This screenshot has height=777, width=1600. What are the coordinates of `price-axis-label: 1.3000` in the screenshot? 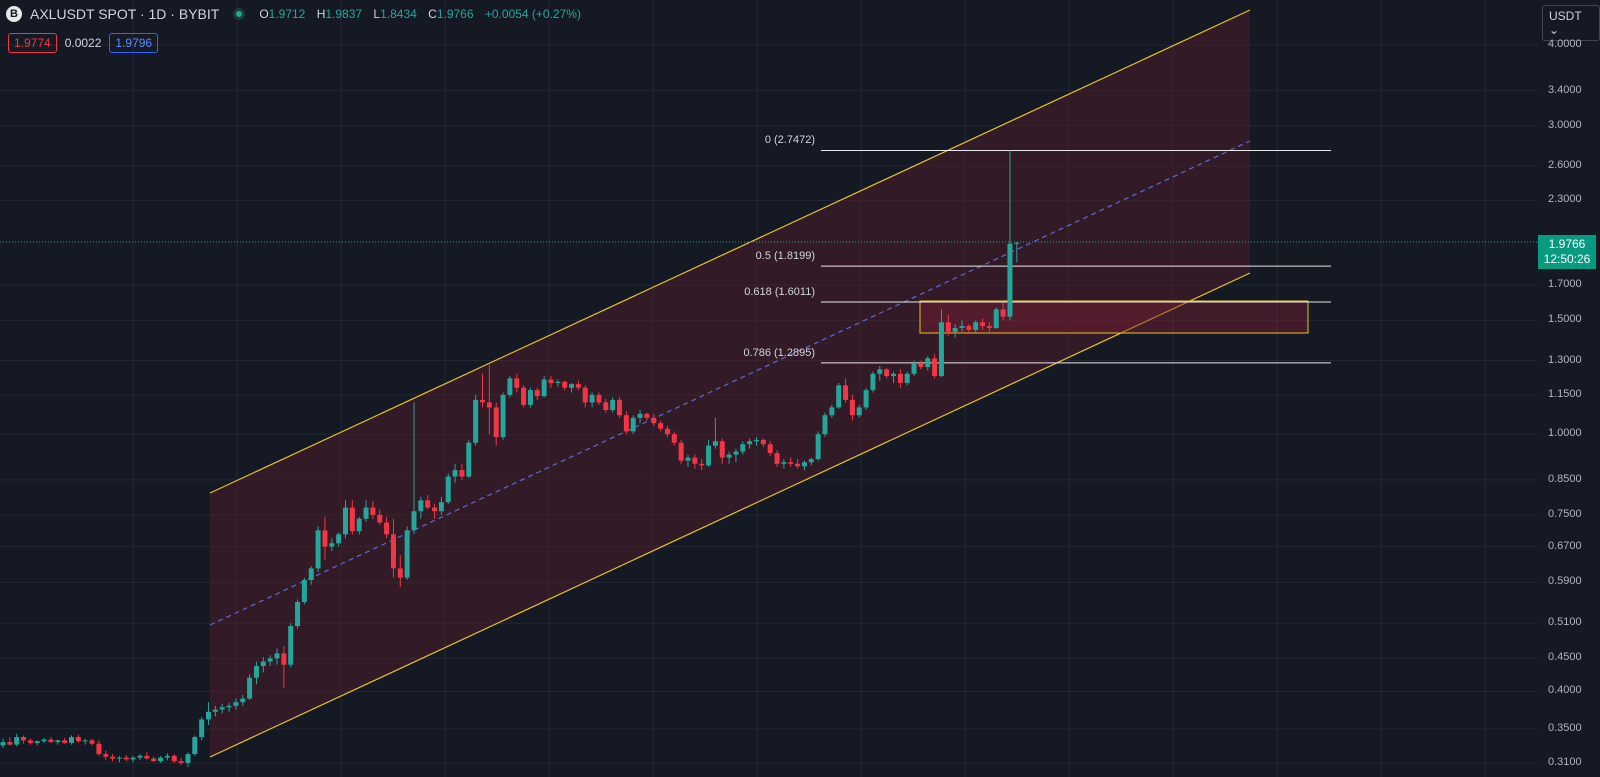 It's located at (1565, 359).